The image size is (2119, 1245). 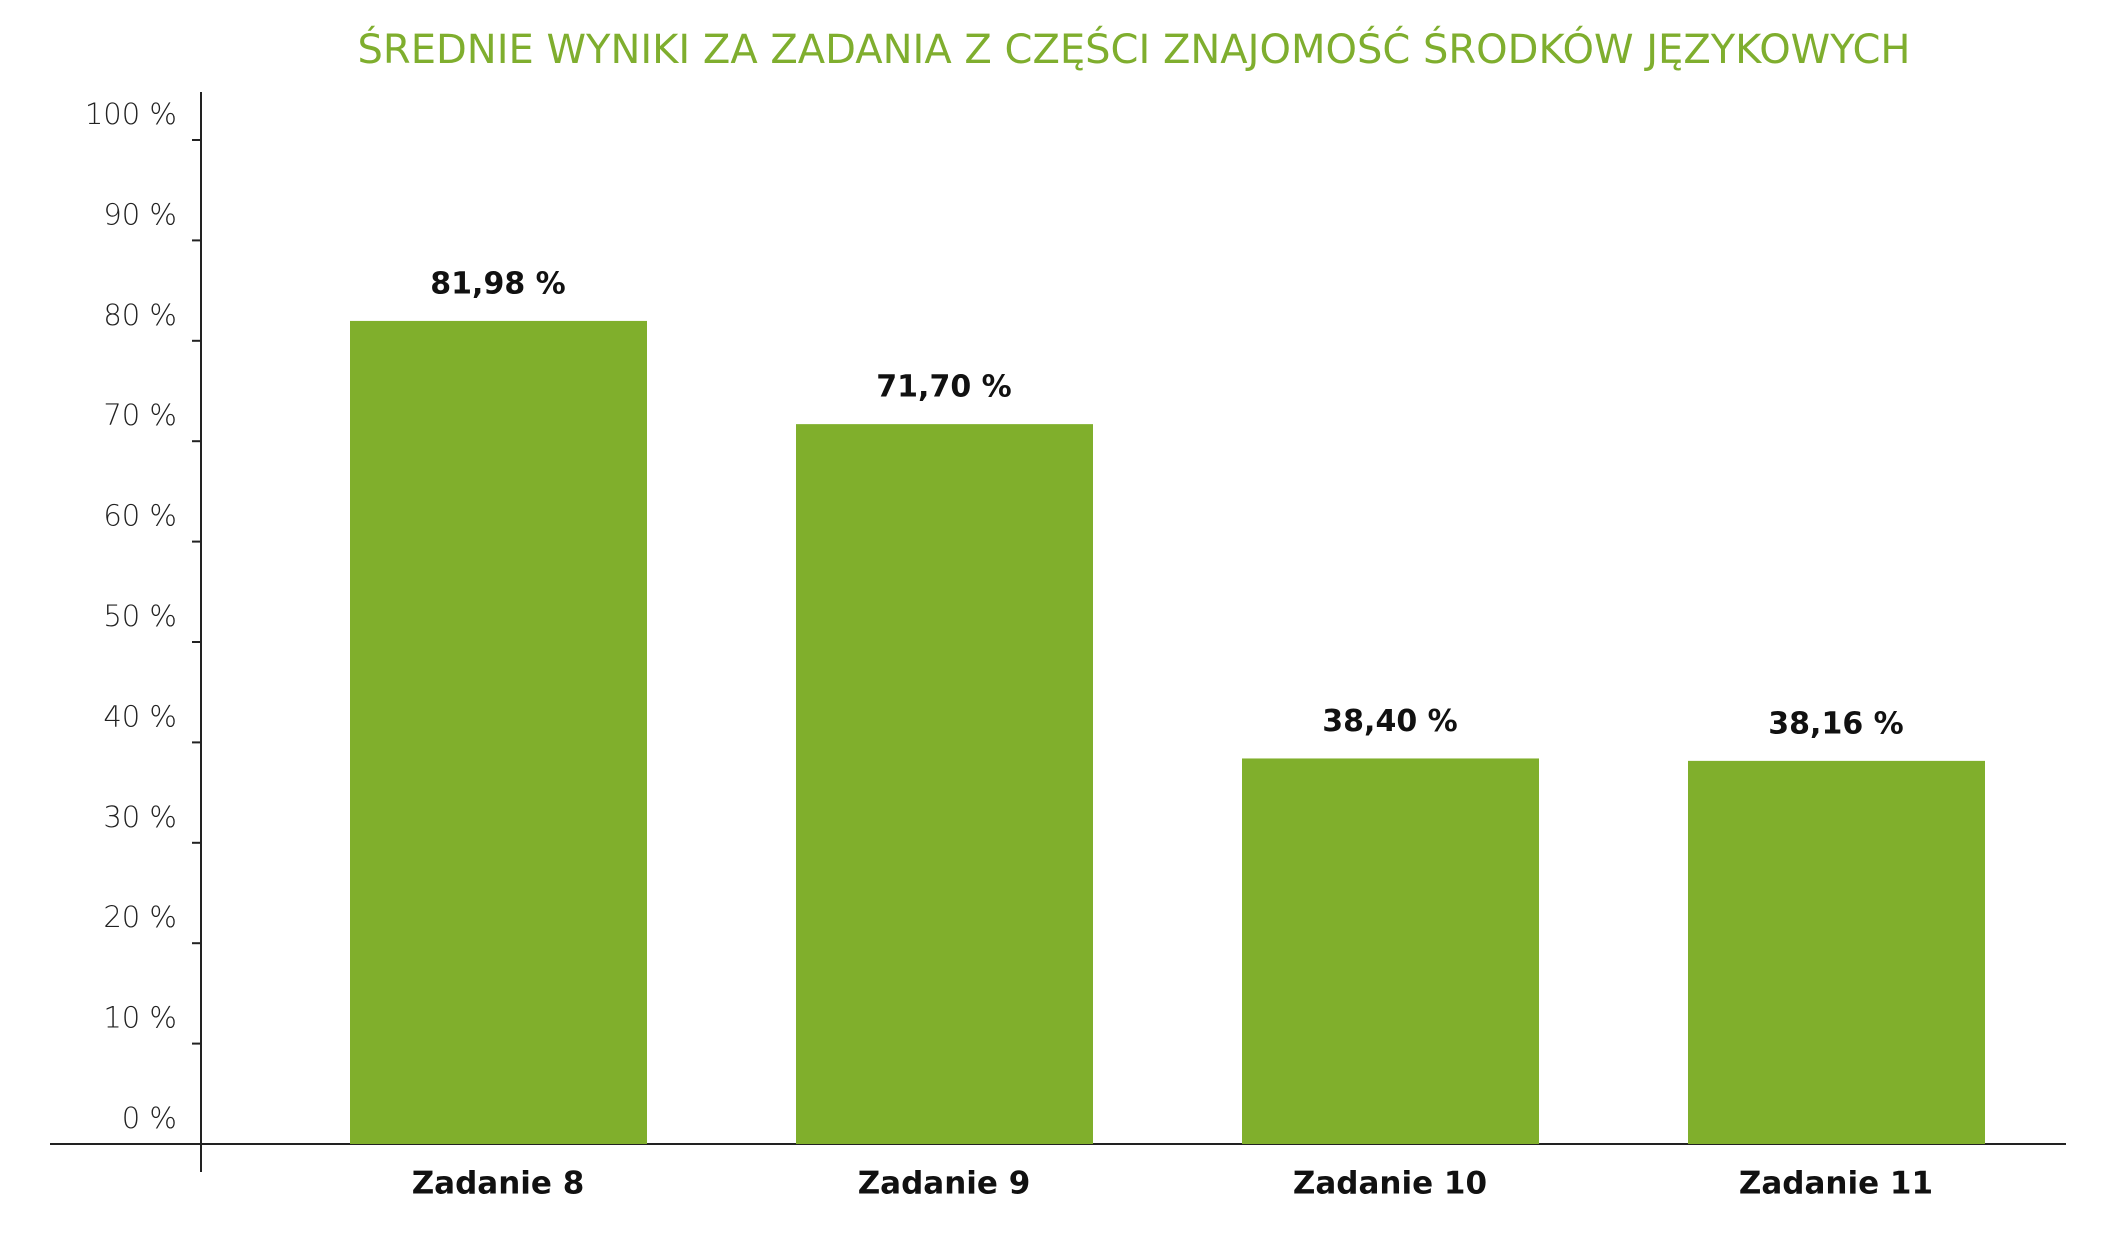 I want to click on x-tick-label: Zadanie 11, so click(x=1836, y=1184).